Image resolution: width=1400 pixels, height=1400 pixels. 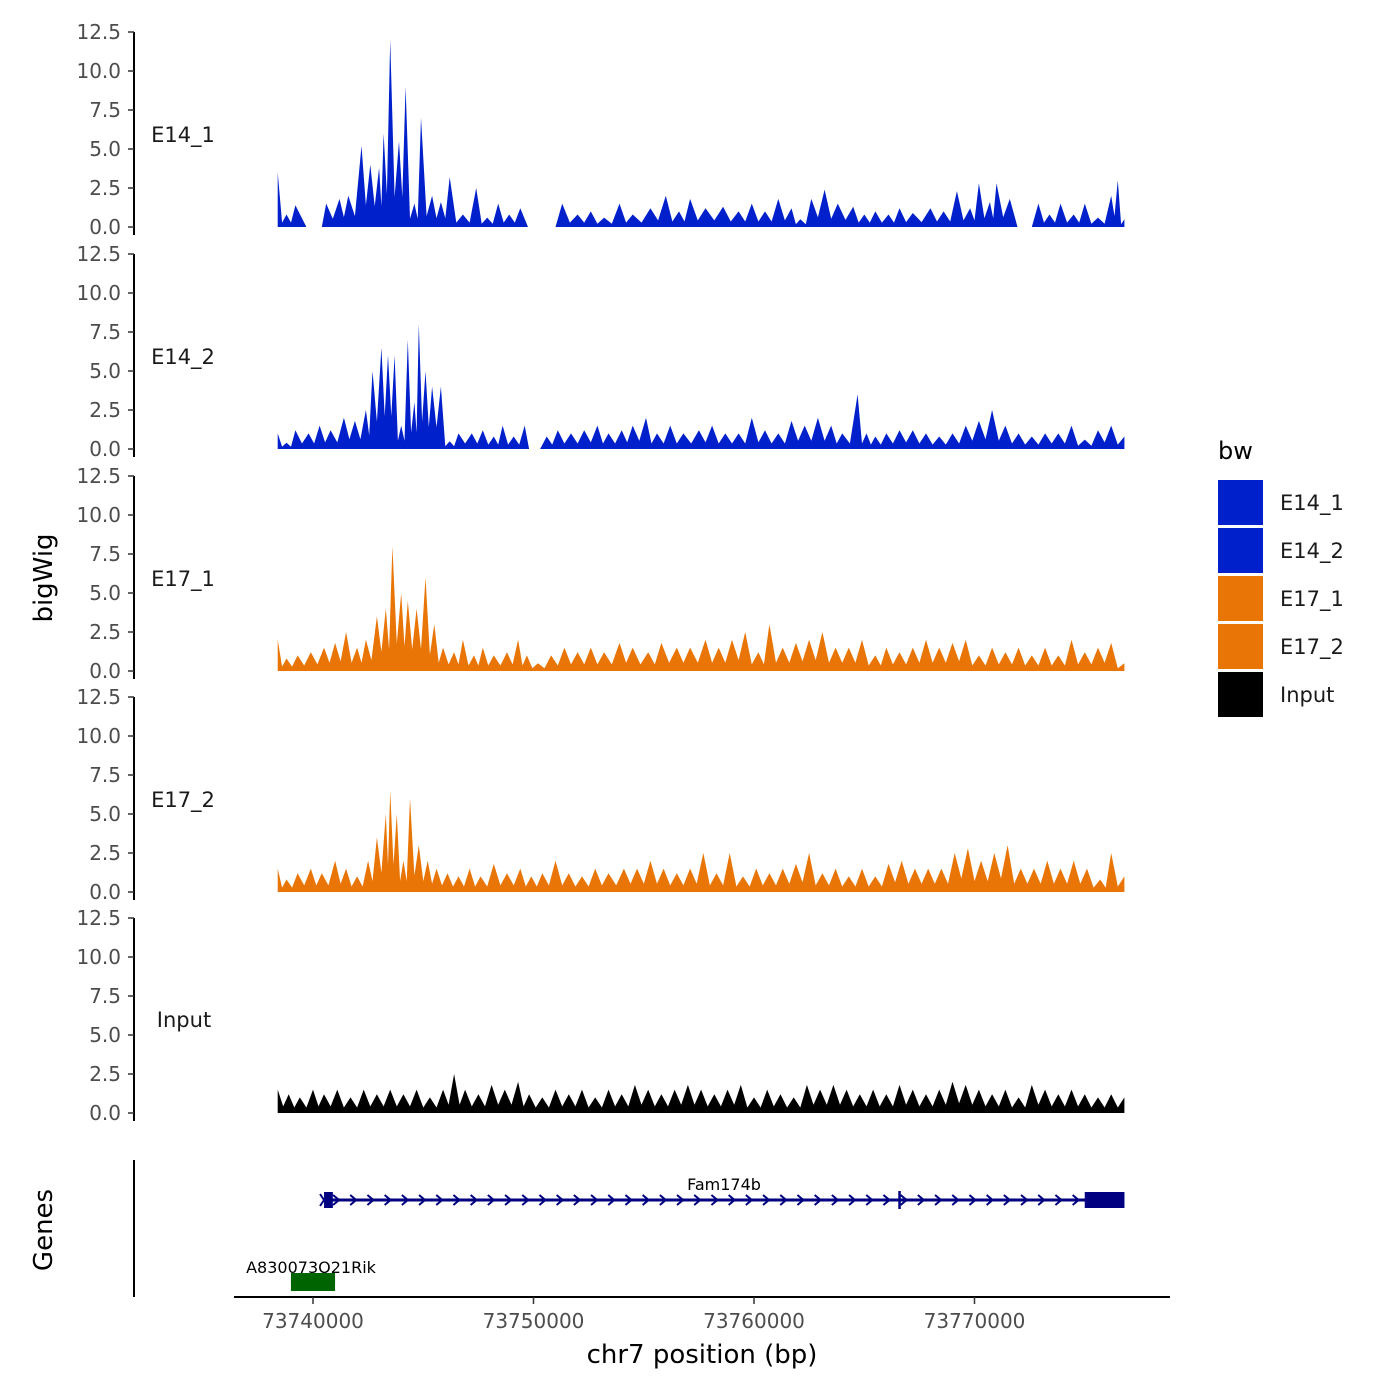 I want to click on signal-area-Input, so click(x=701, y=1093).